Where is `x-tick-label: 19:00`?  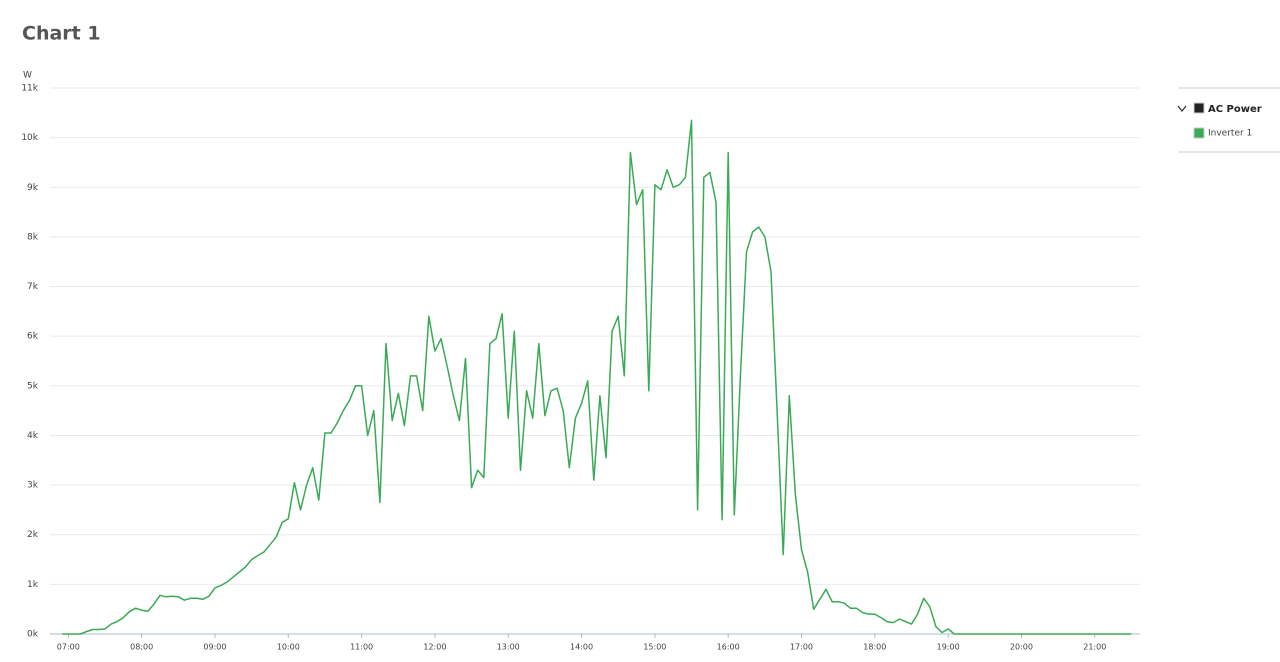
x-tick-label: 19:00 is located at coordinates (948, 647).